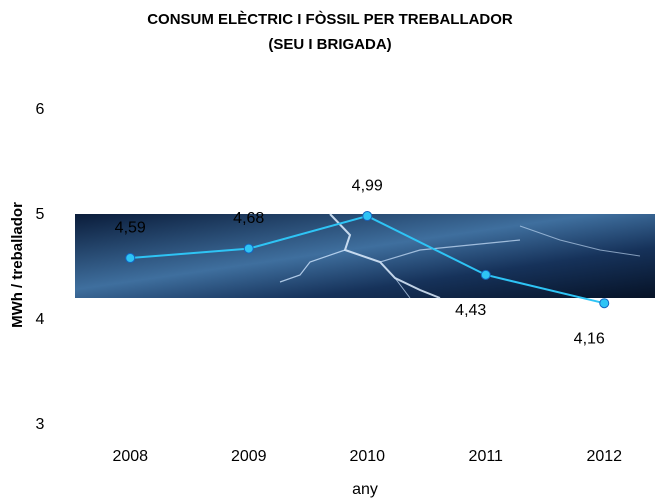 The width and height of the screenshot is (657, 499). Describe the element at coordinates (330, 19) in the screenshot. I see `chart-title: CONSUM ELÈCTRIC I FÒSSIL PER TREBALLADOR` at that location.